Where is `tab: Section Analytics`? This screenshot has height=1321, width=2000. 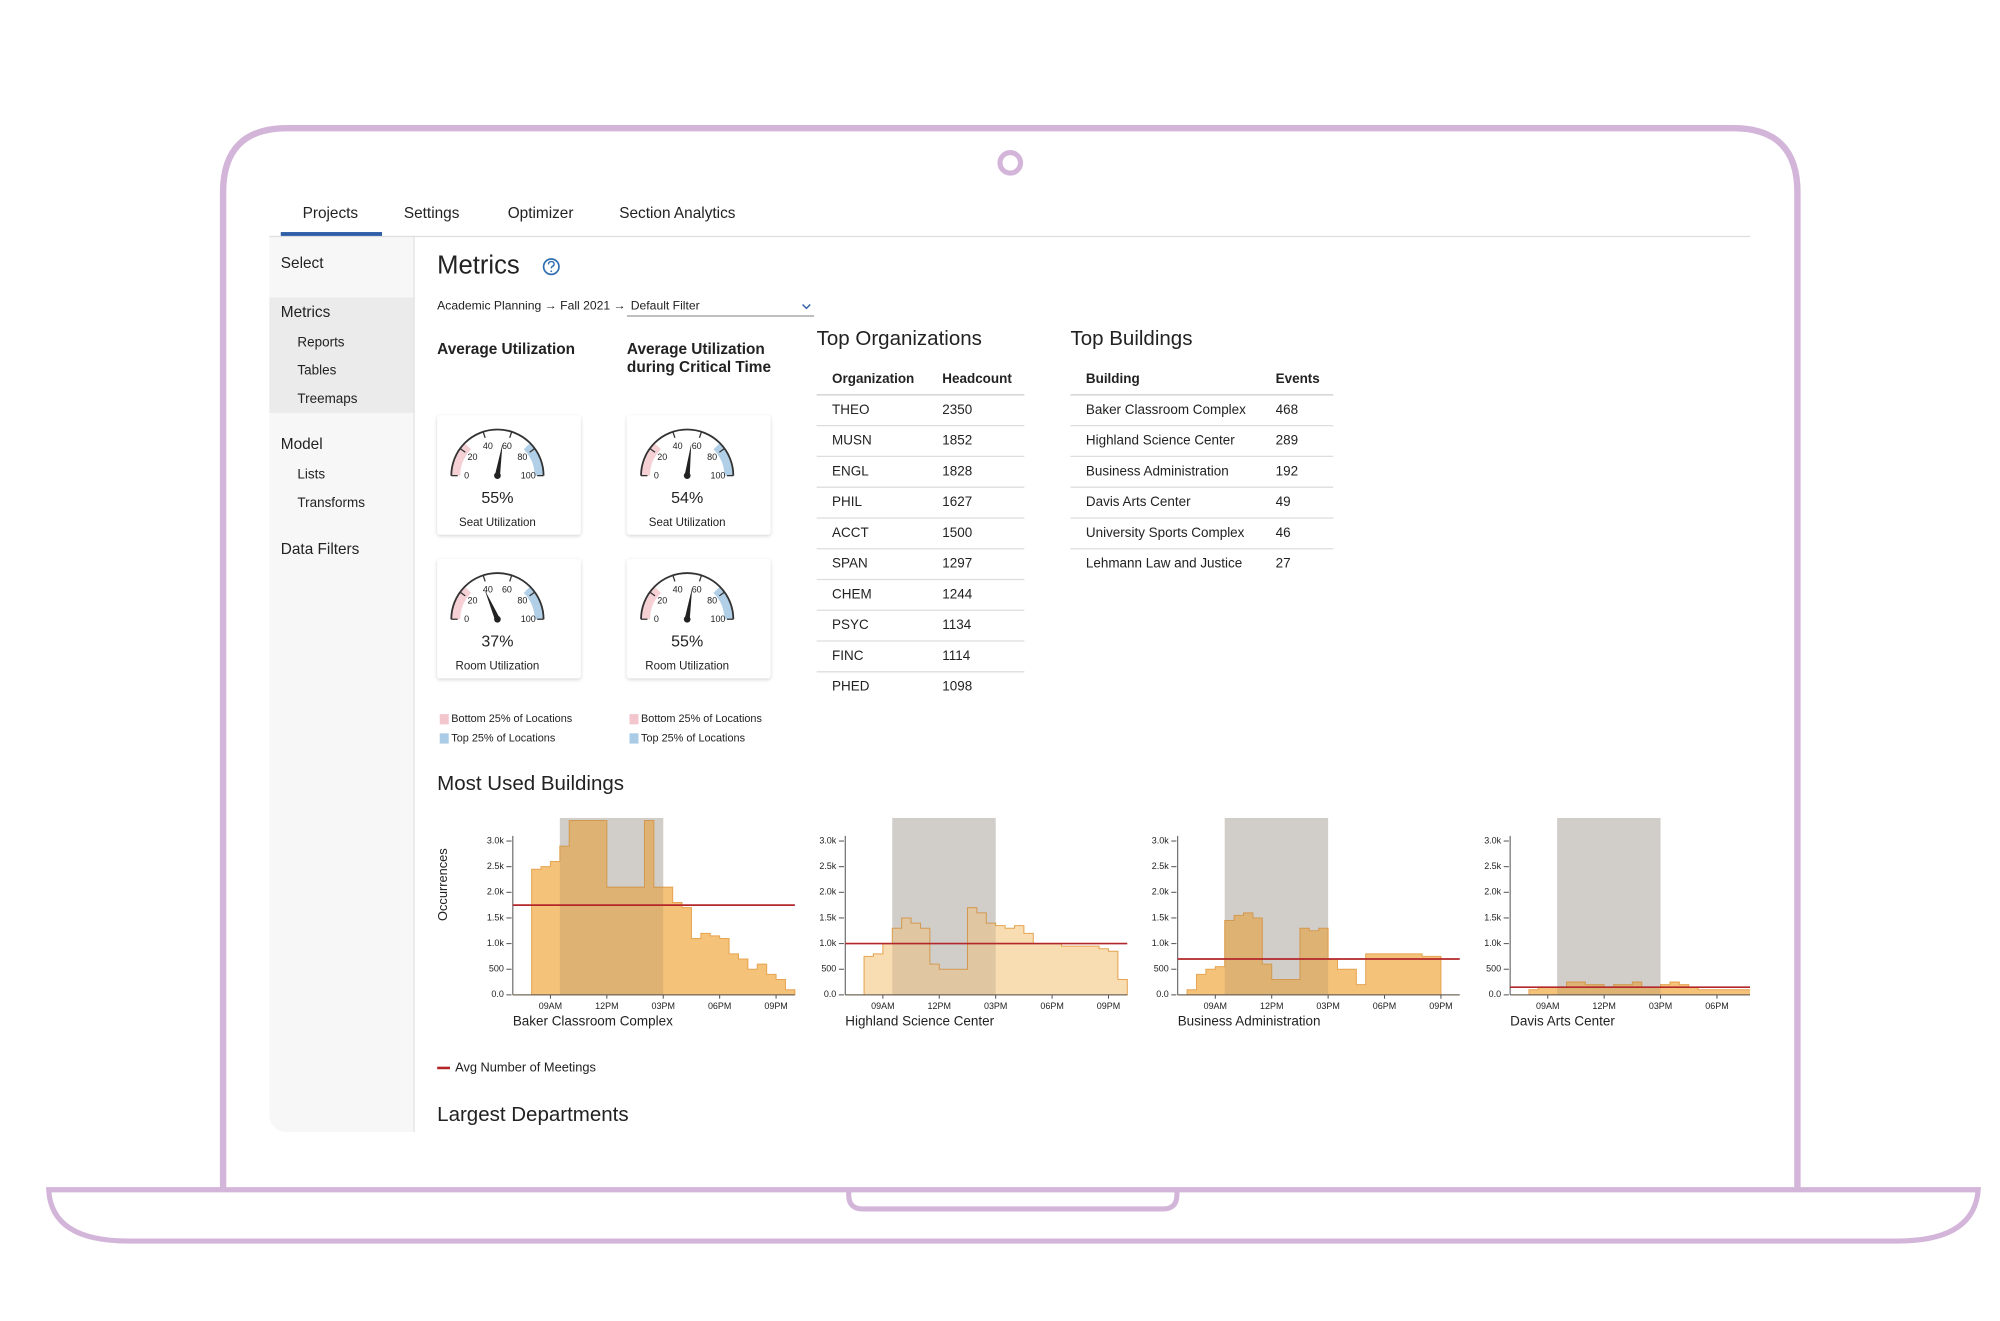
tab: Section Analytics is located at coordinates (677, 213).